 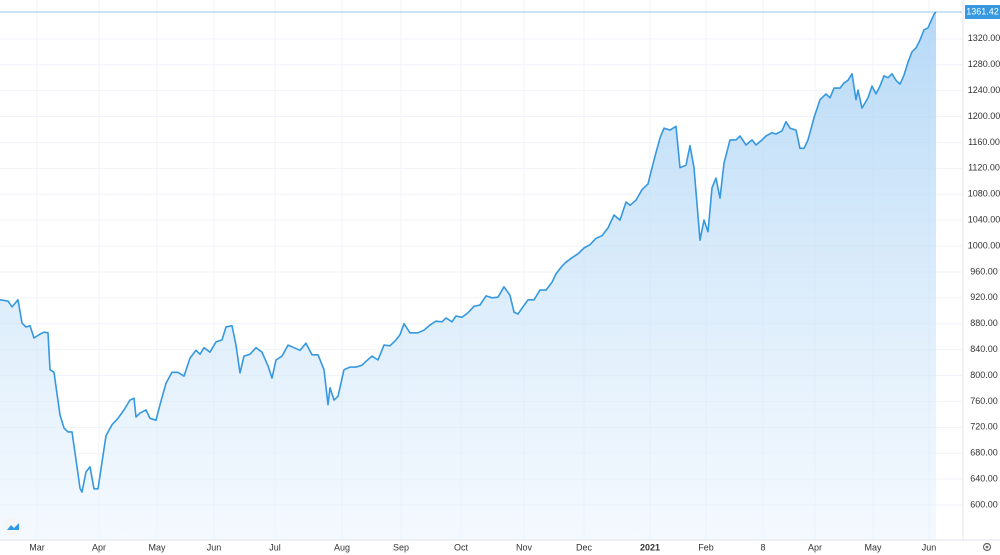 I want to click on y-tick-label: 1240.00, so click(x=984, y=90).